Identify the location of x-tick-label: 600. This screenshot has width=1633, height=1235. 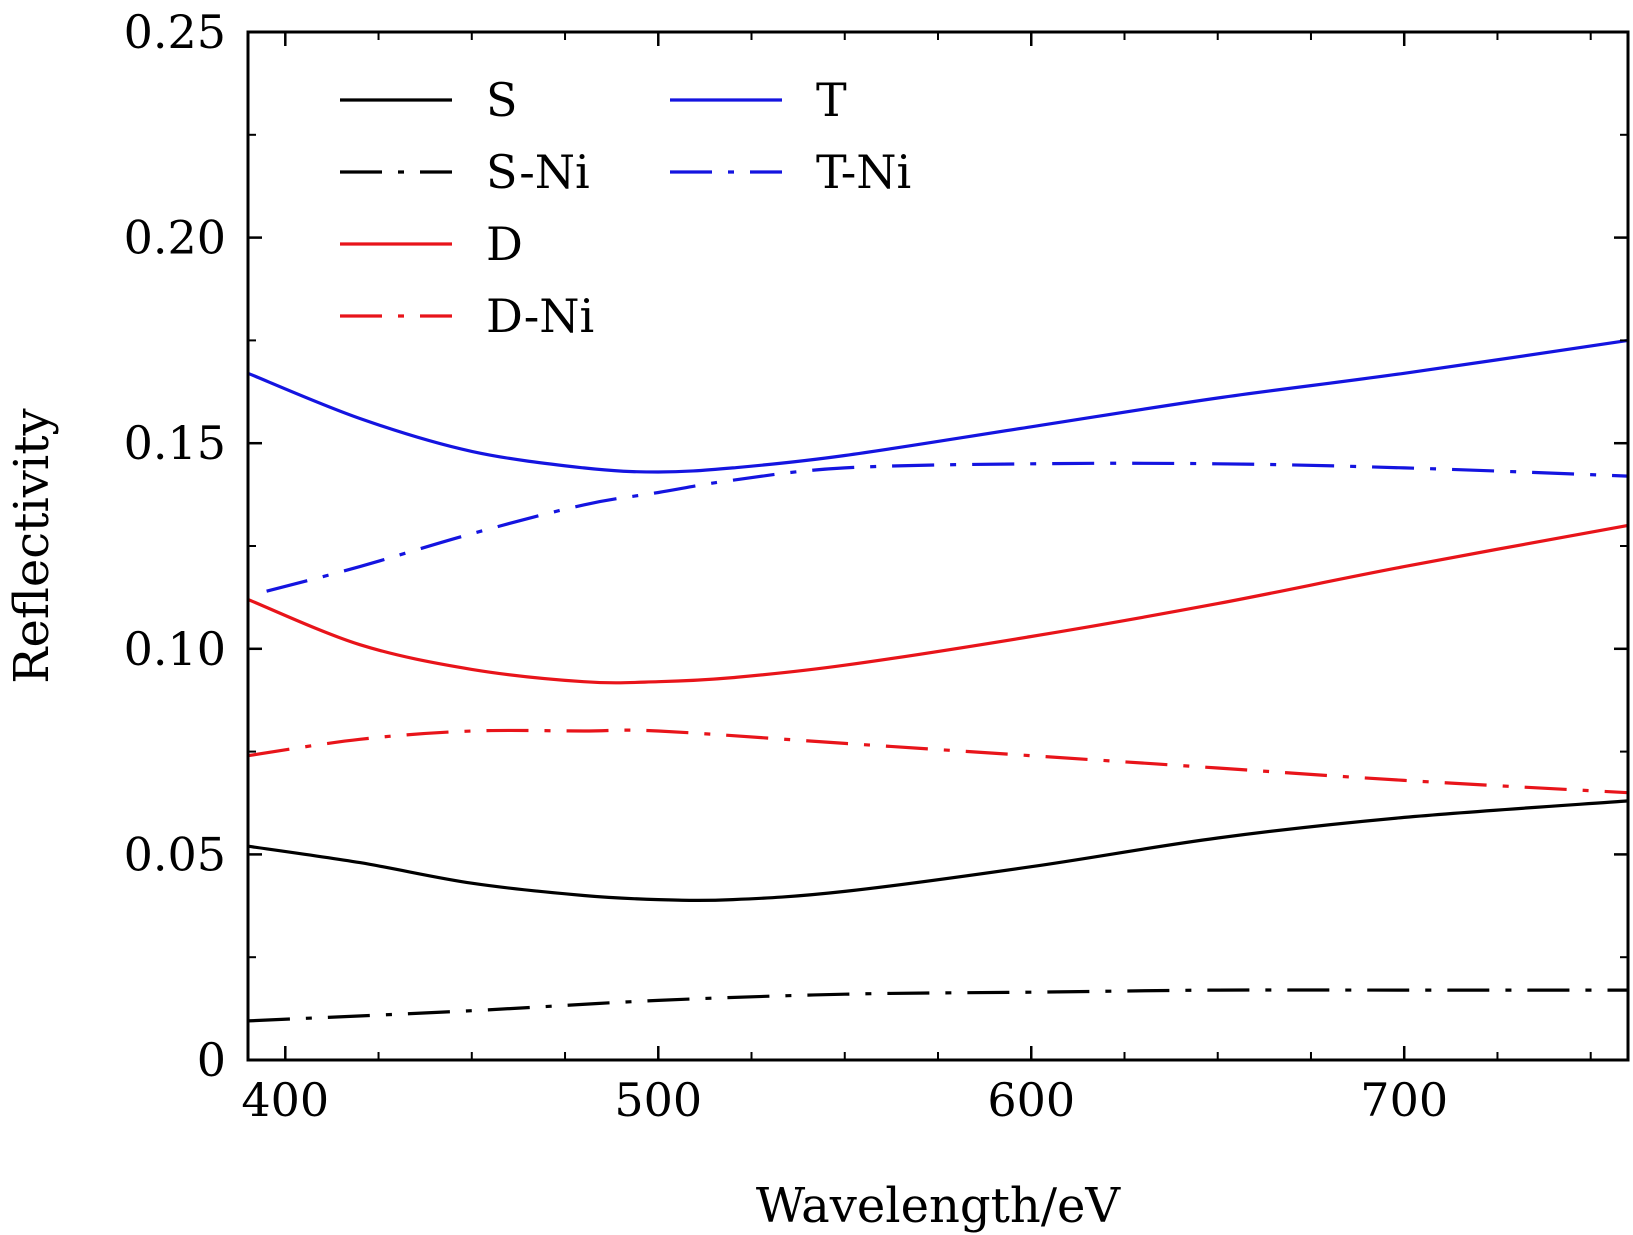
(1031, 1100).